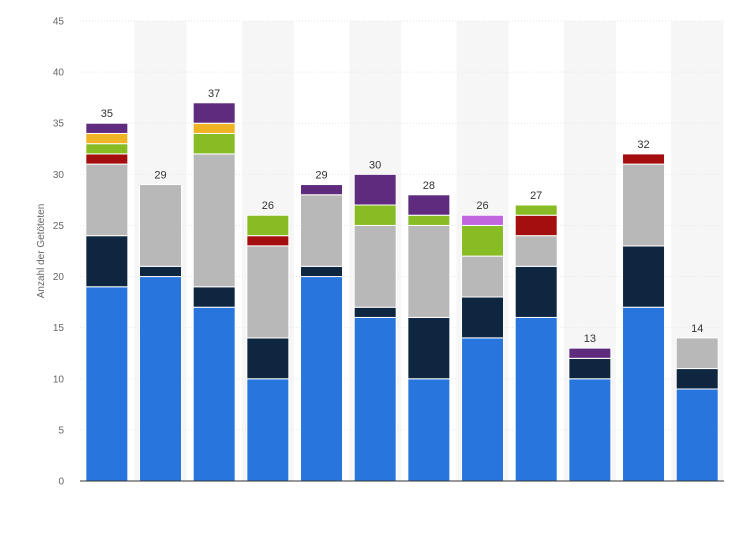 This screenshot has height=560, width=754. What do you see at coordinates (59, 277) in the screenshot?
I see `y-tick-label: 20` at bounding box center [59, 277].